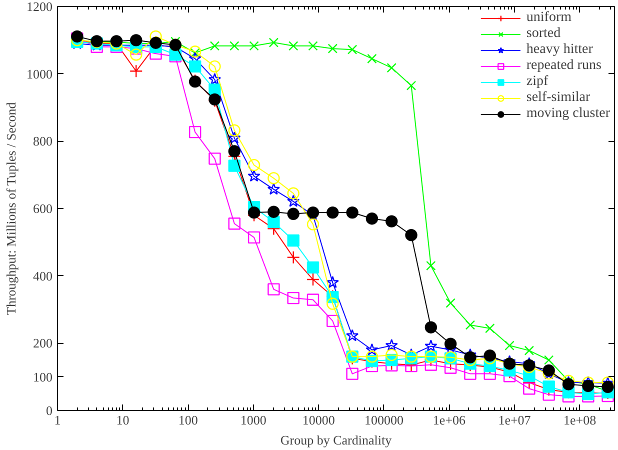 The width and height of the screenshot is (618, 450). What do you see at coordinates (515, 420) in the screenshot?
I see `x-tick-label: 1e+07` at bounding box center [515, 420].